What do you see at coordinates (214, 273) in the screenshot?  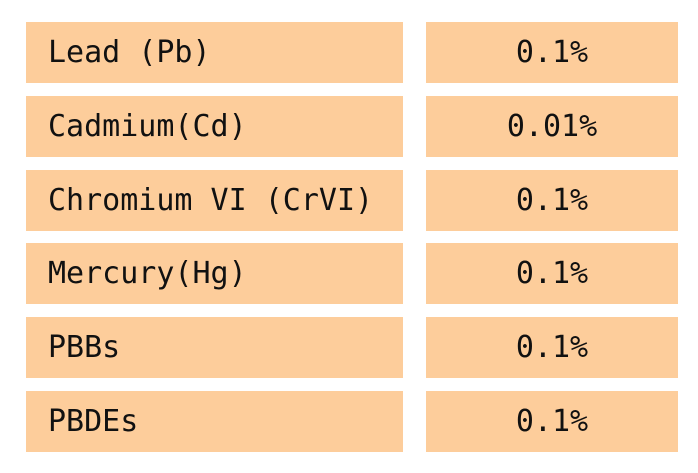 I see `substance-name-cell: Mercury(Hg)` at bounding box center [214, 273].